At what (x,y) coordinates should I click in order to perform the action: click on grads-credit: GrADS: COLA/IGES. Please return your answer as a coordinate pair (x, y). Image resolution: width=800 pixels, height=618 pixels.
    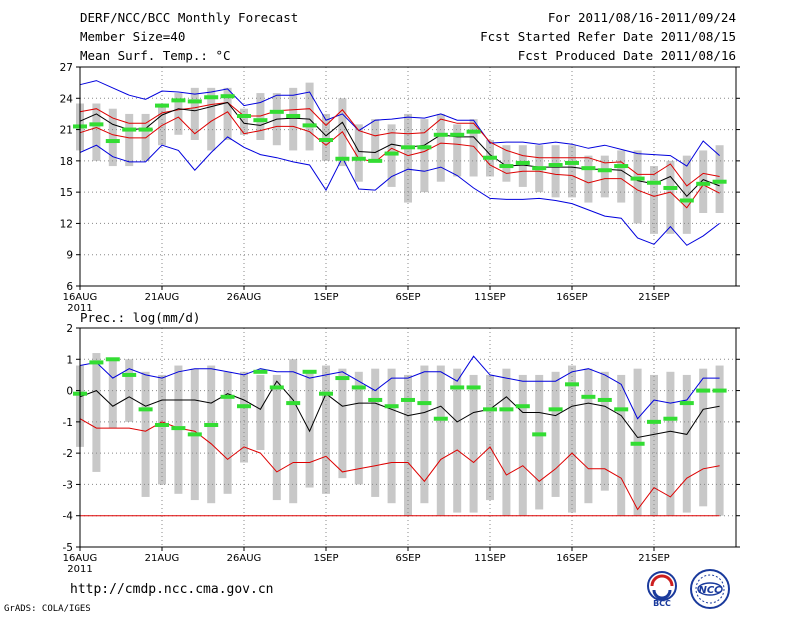
    Looking at the image, I should click on (47, 609).